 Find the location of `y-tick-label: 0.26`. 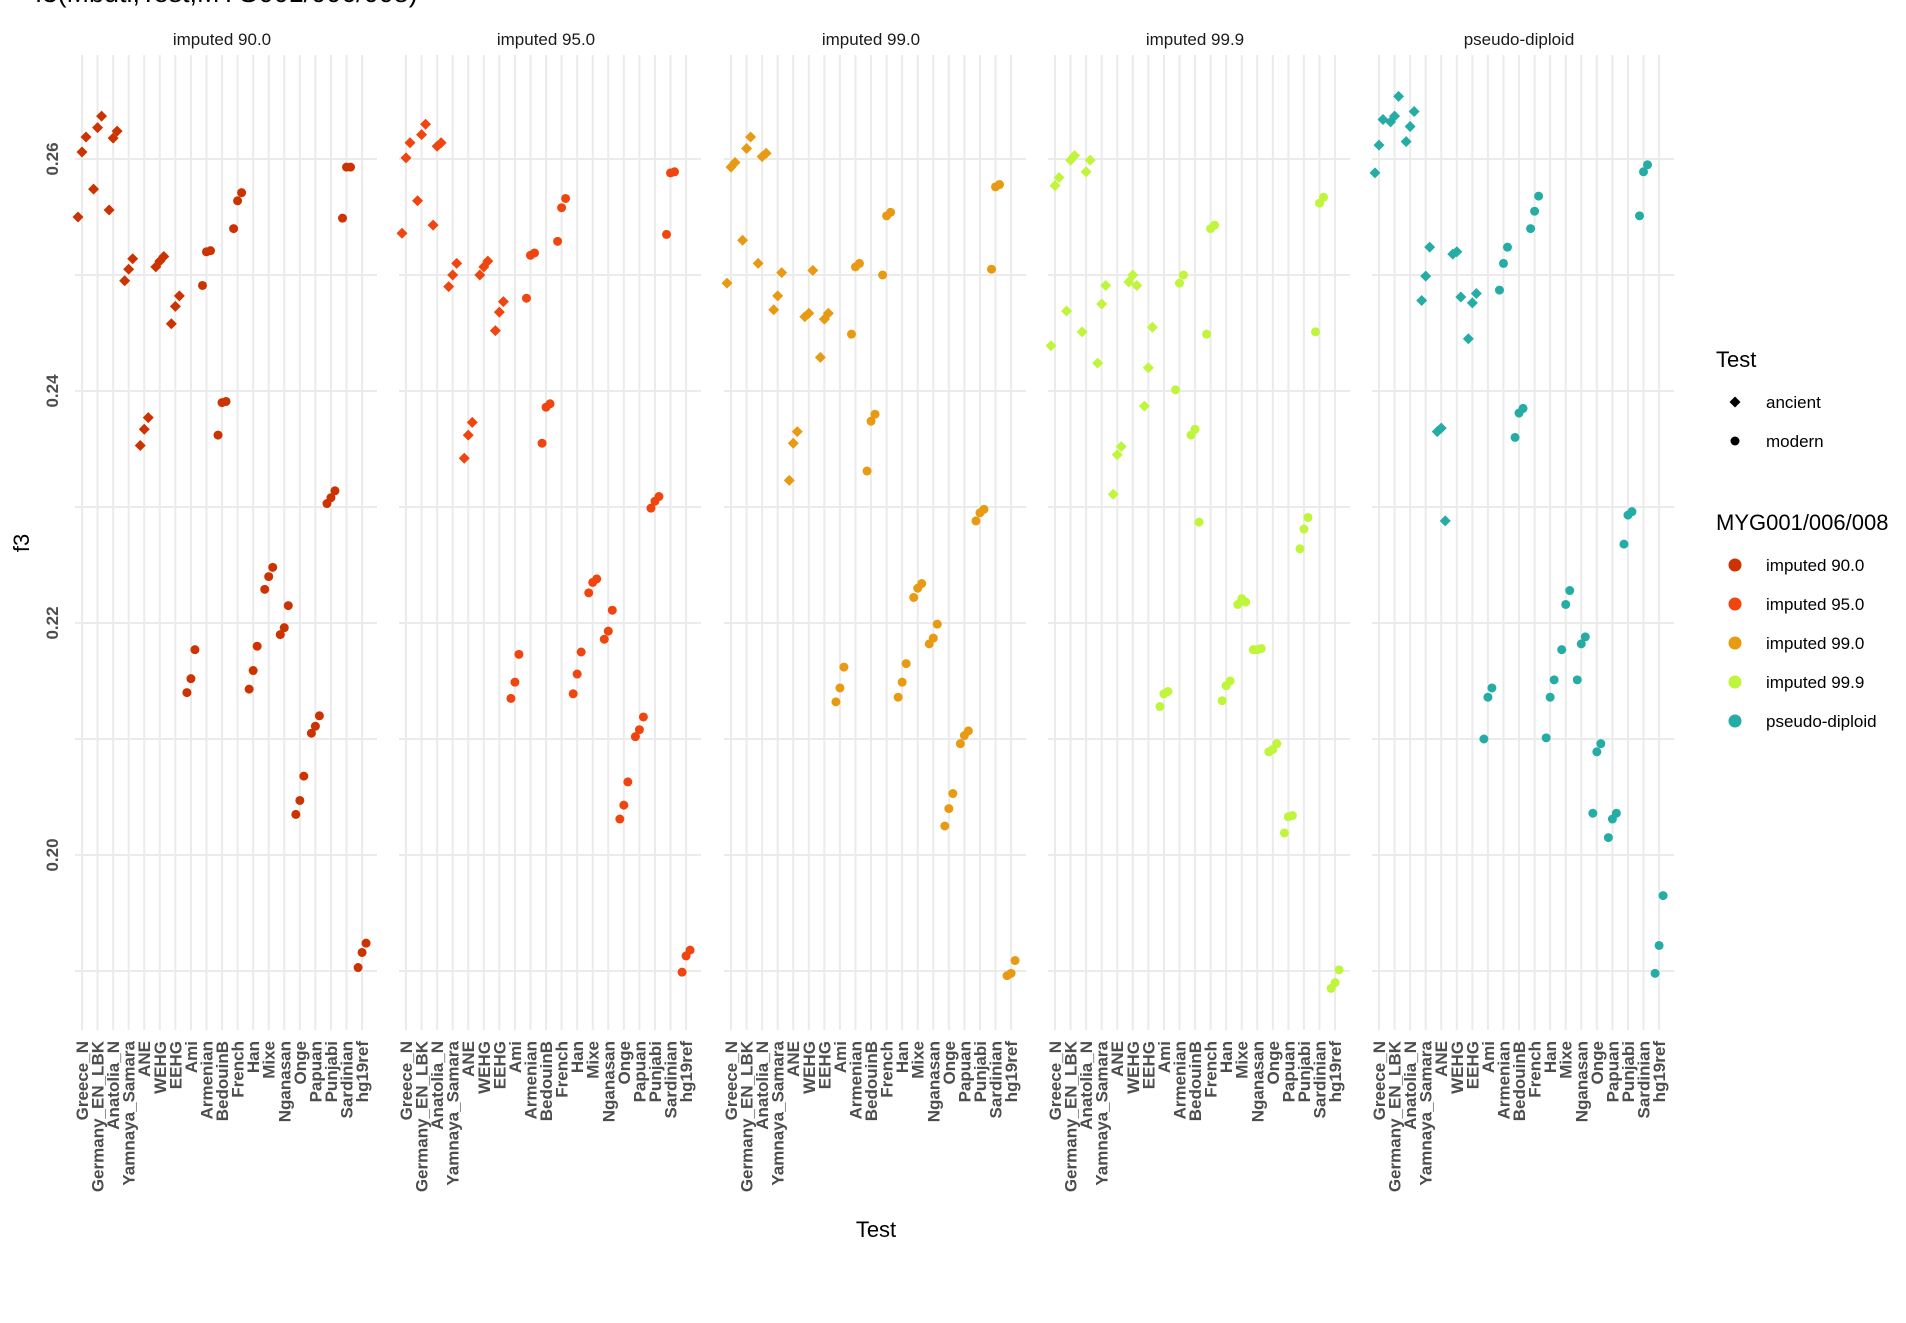

y-tick-label: 0.26 is located at coordinates (52, 158).